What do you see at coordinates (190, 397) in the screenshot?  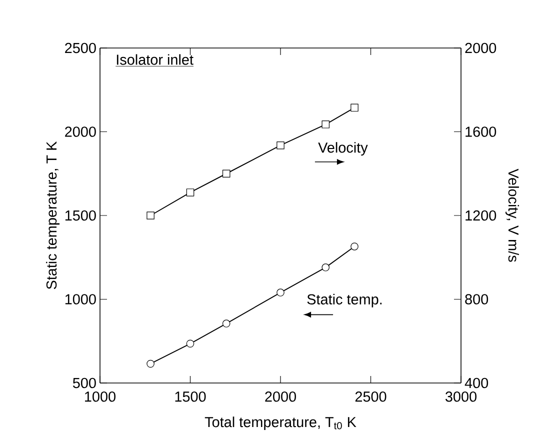 I see `x-tick-label: 1500` at bounding box center [190, 397].